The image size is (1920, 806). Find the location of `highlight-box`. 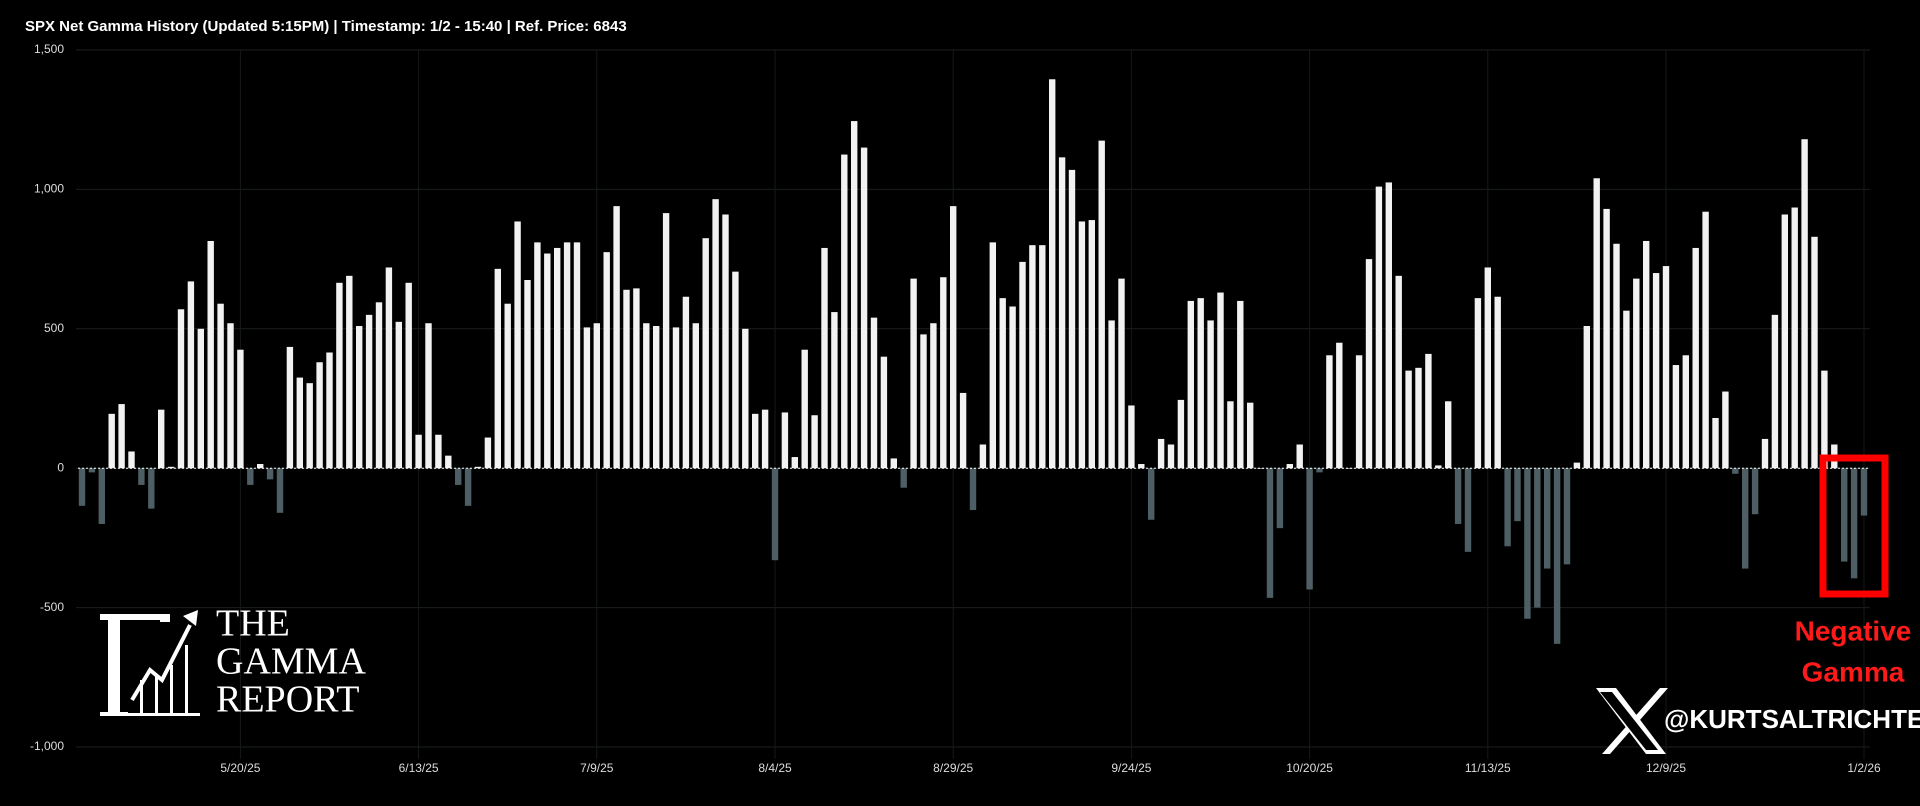

highlight-box is located at coordinates (1854, 526).